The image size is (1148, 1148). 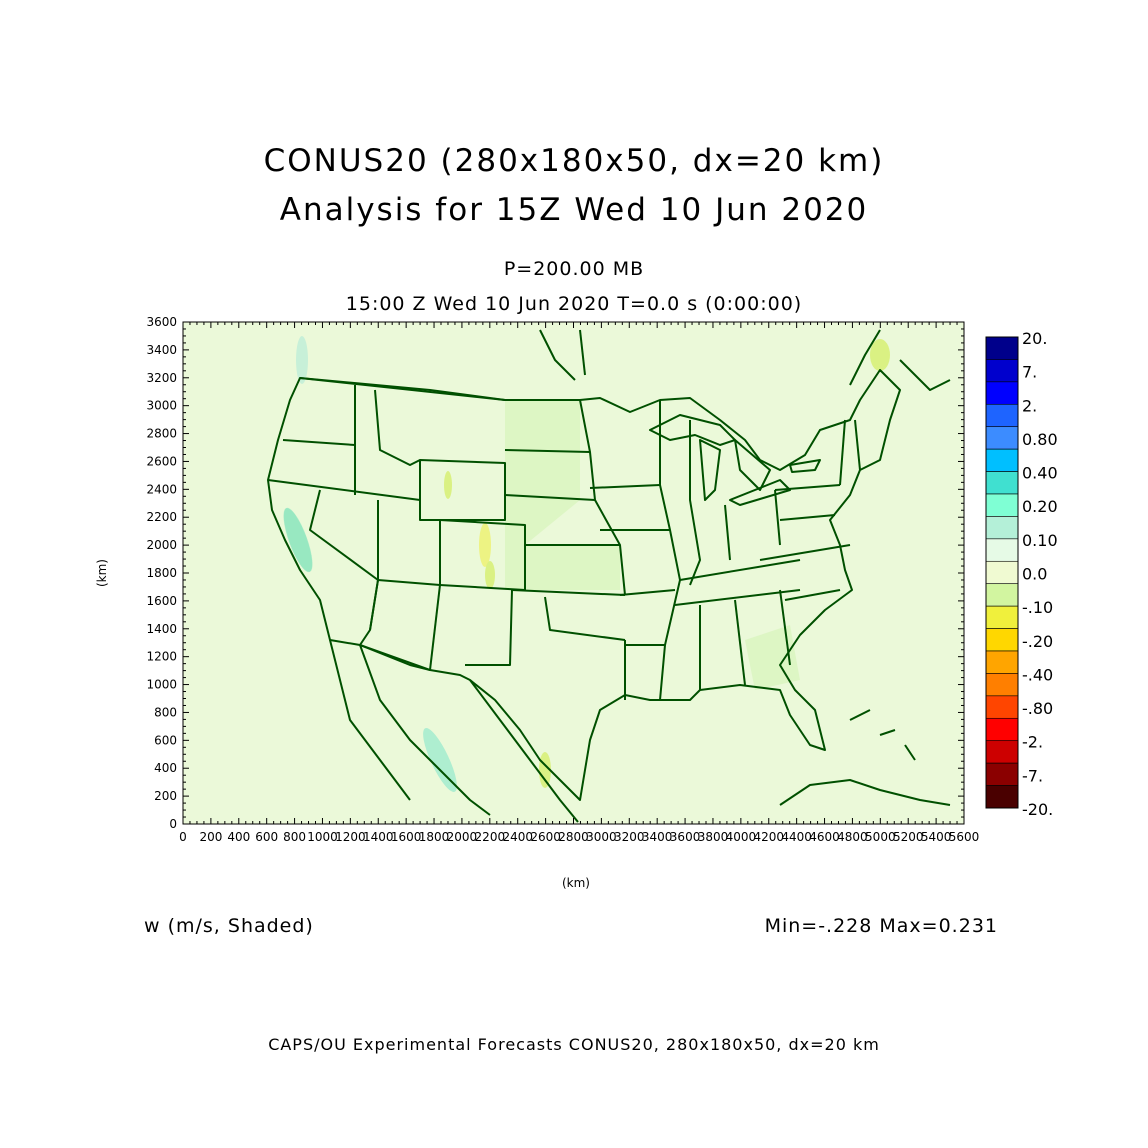 I want to click on pressure-level-label: P=200.00 MB, so click(x=574, y=269).